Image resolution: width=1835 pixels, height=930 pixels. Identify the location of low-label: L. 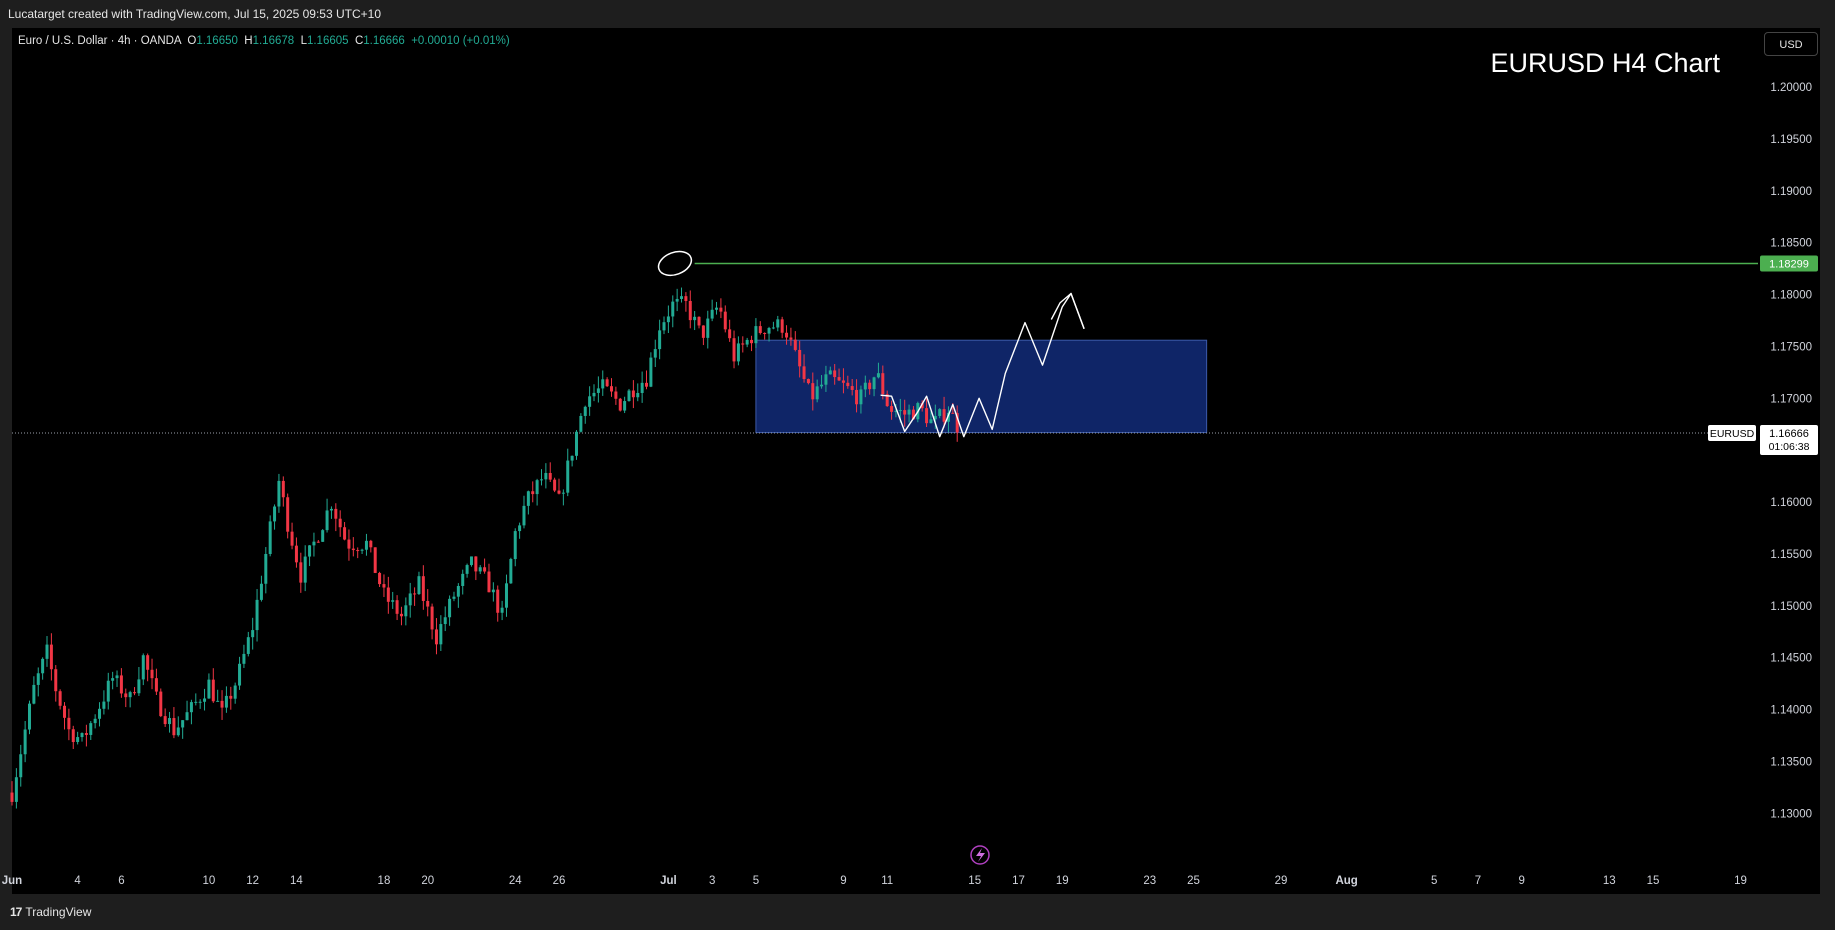
(303, 41).